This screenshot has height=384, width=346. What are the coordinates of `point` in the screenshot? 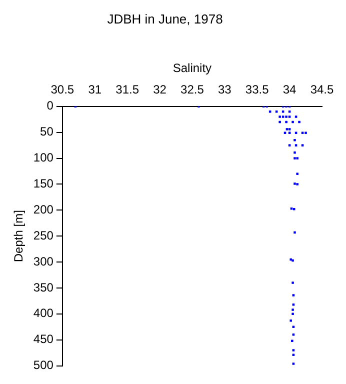 It's located at (294, 209).